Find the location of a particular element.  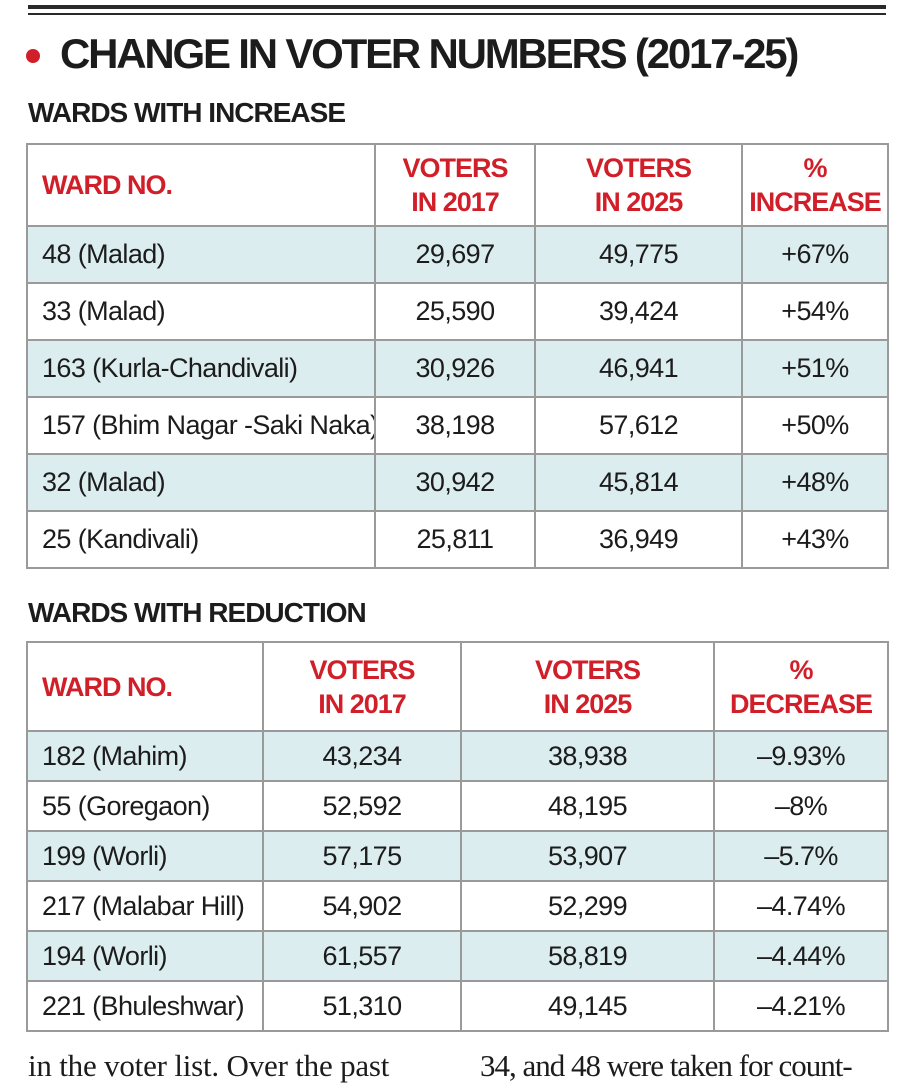

table-row: 194 (Worli) 61,557 58,819 –4.44% is located at coordinates (457, 956).